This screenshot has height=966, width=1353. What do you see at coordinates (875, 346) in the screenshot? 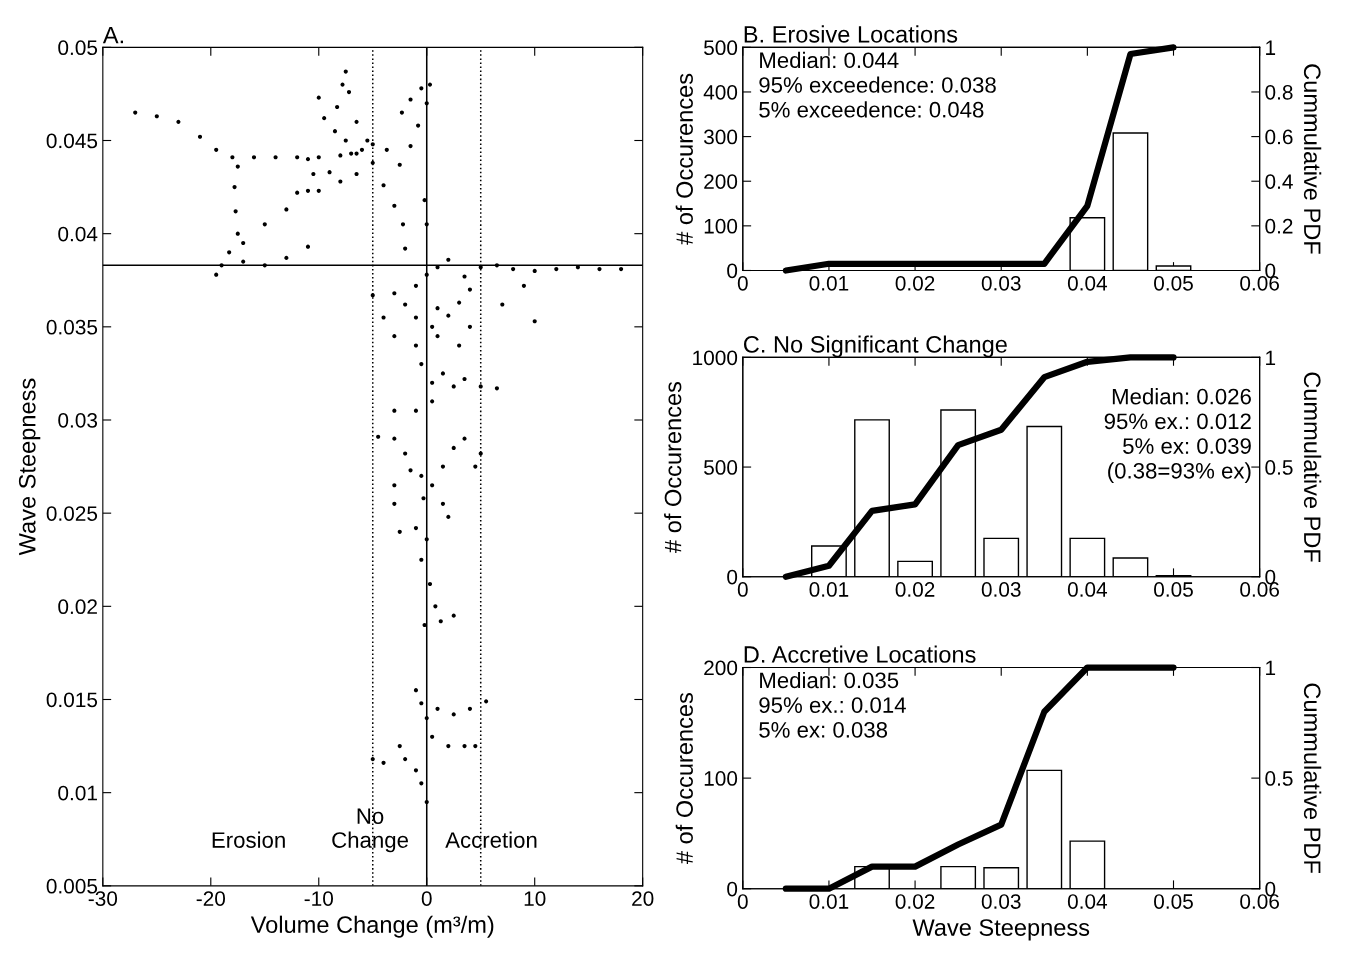
I see `chart-title: C. No Significant Change` at bounding box center [875, 346].